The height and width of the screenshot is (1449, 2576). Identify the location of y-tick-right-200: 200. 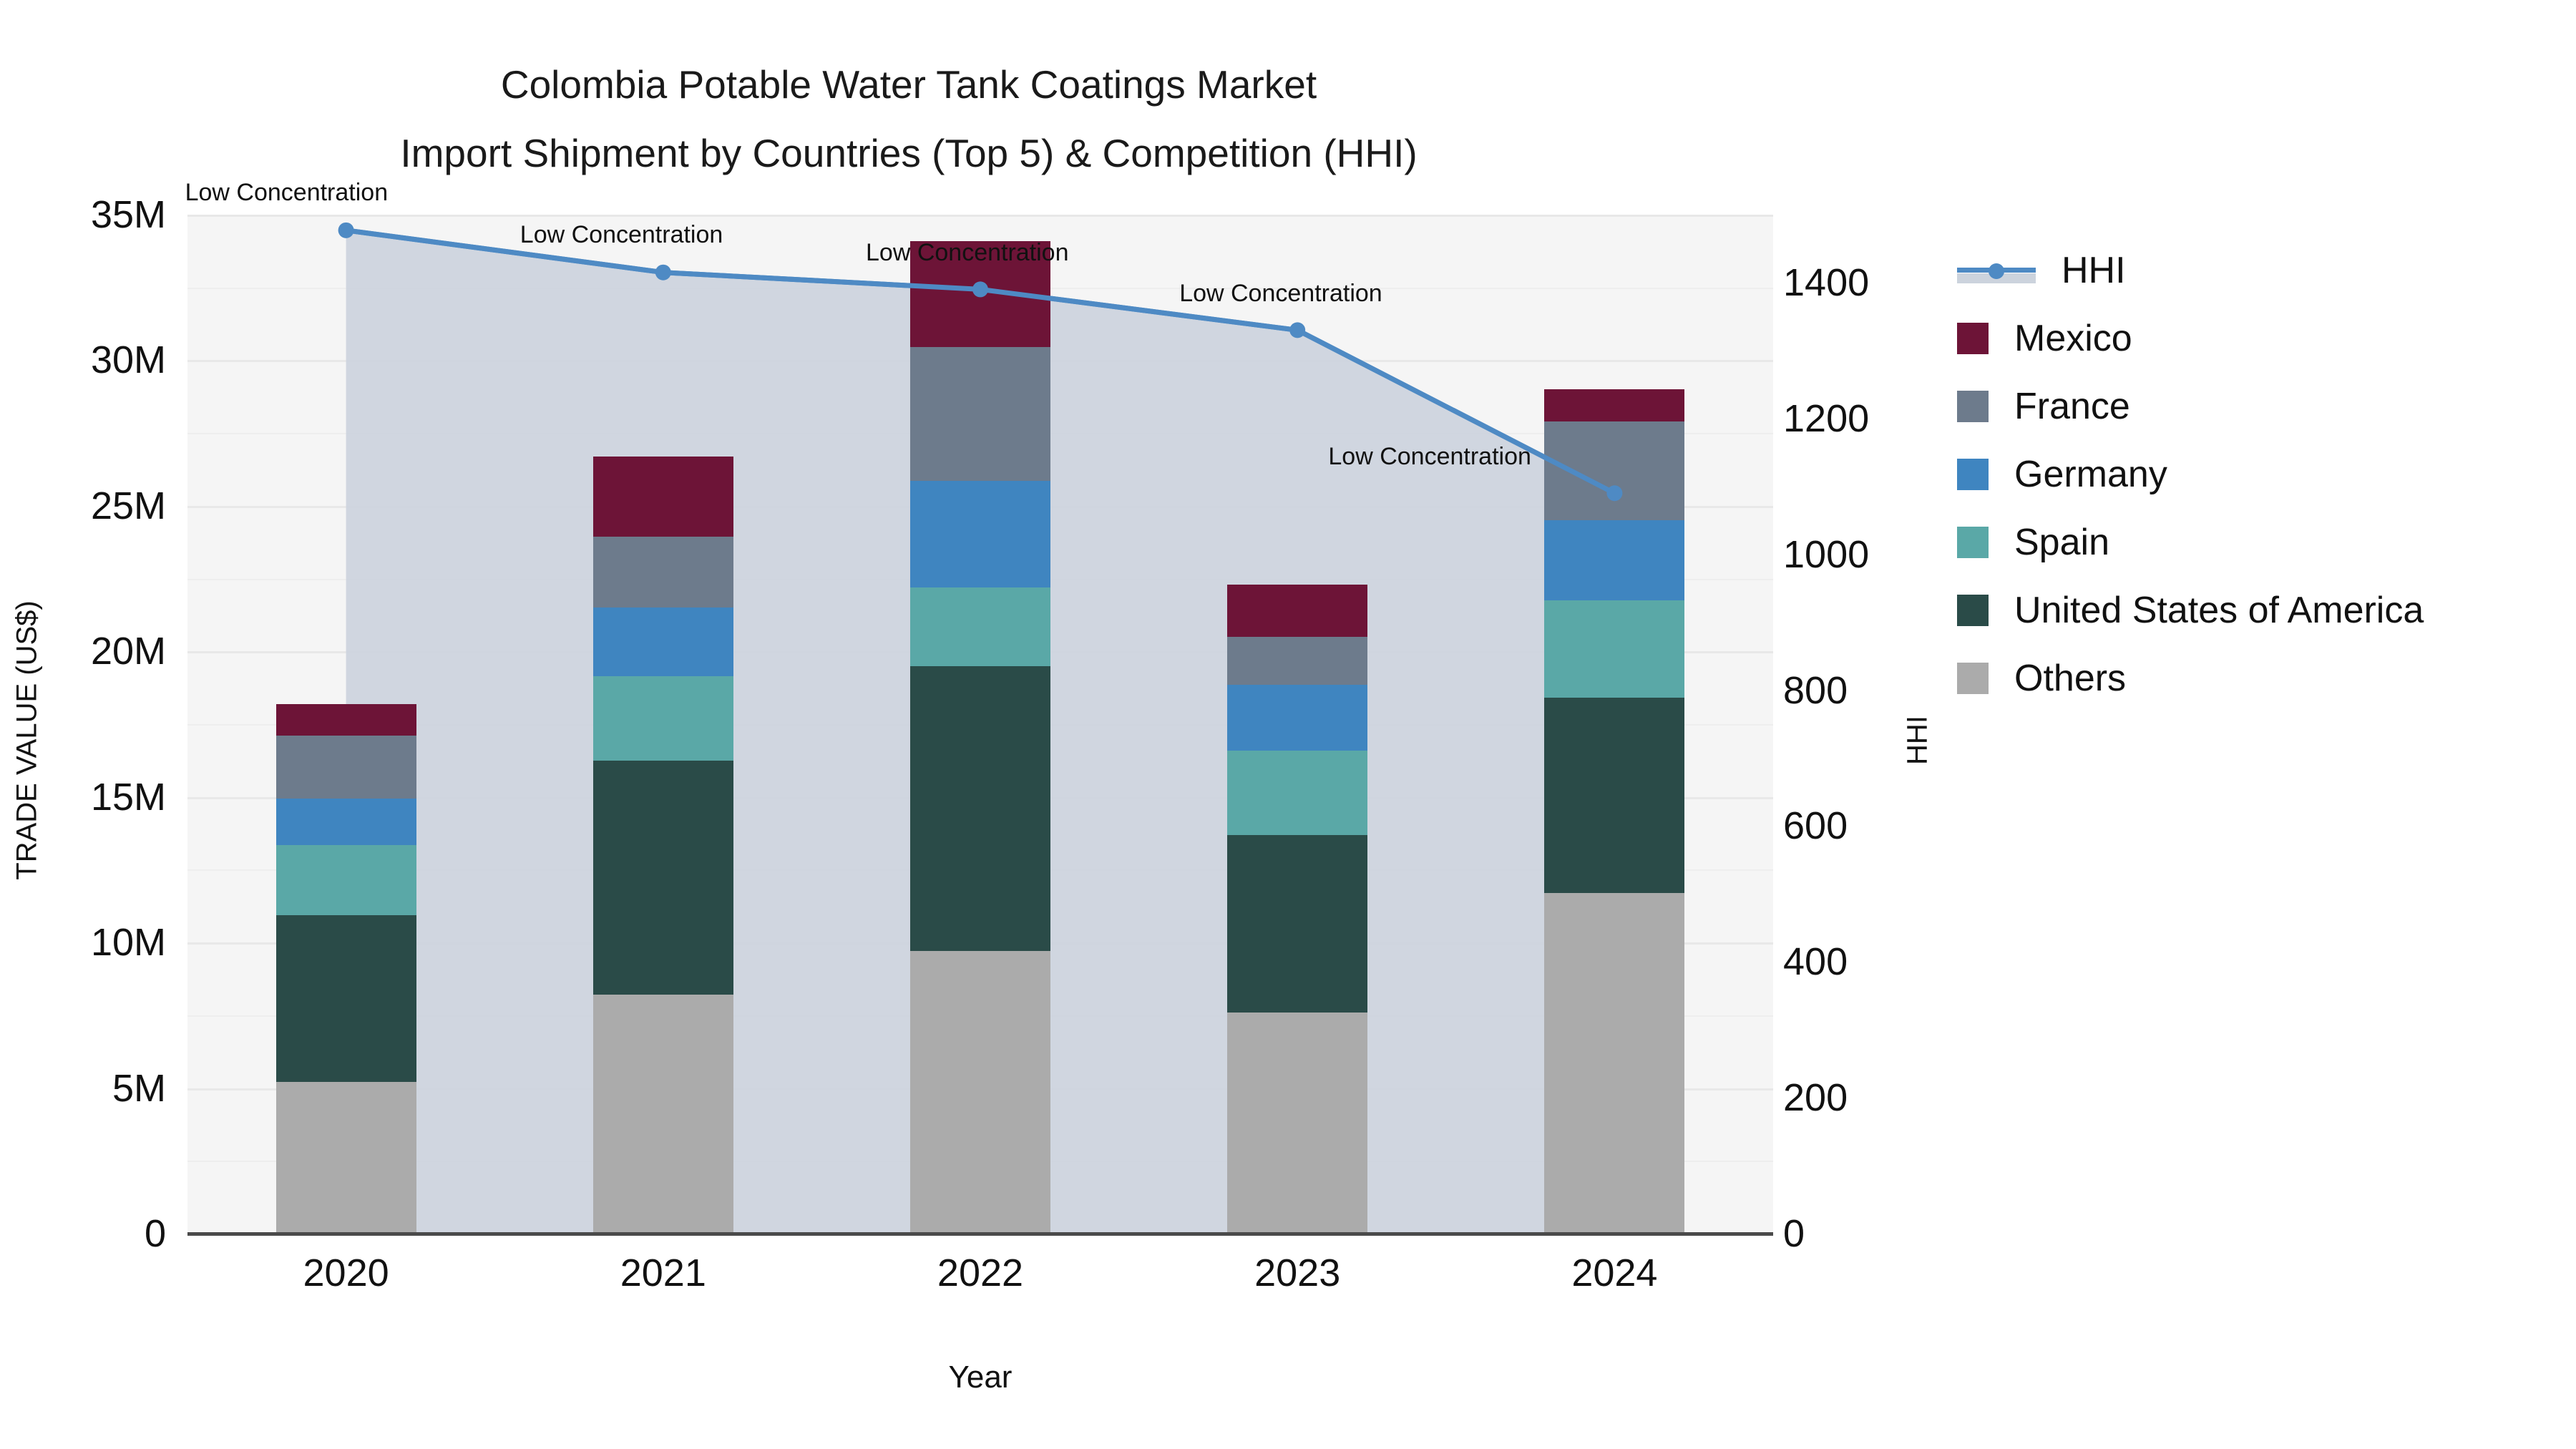
(1815, 1098).